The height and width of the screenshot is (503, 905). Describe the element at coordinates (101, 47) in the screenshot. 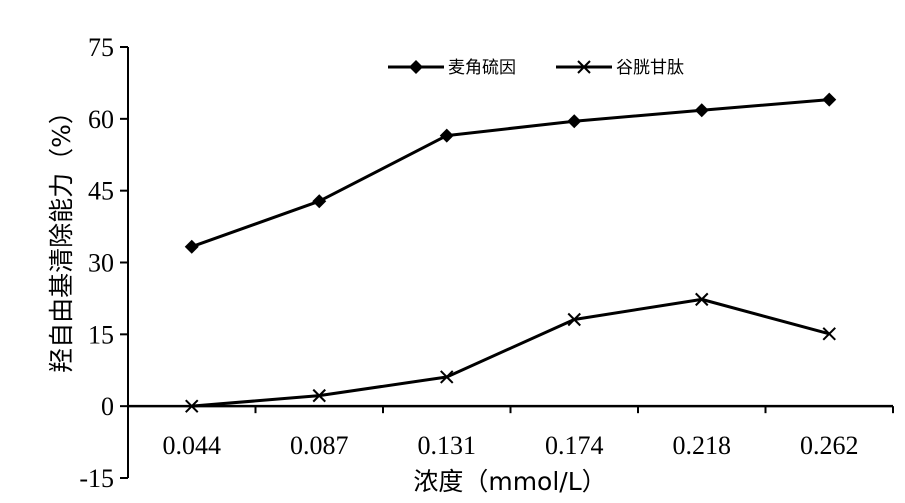

I see `y-tick-label: 75` at that location.